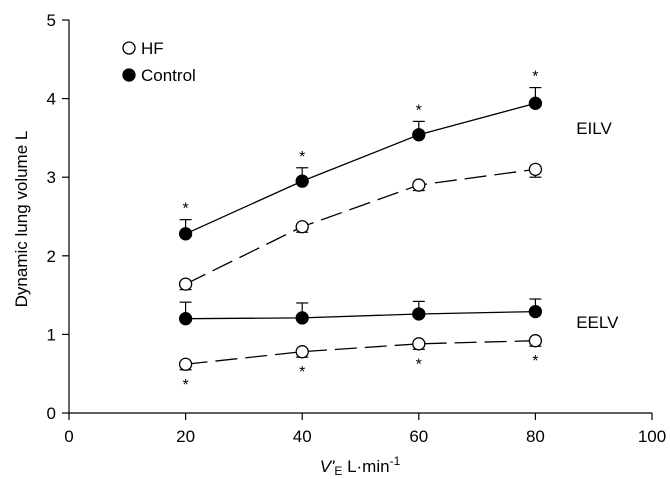  Describe the element at coordinates (652, 436) in the screenshot. I see `x-tick-label: 100` at that location.